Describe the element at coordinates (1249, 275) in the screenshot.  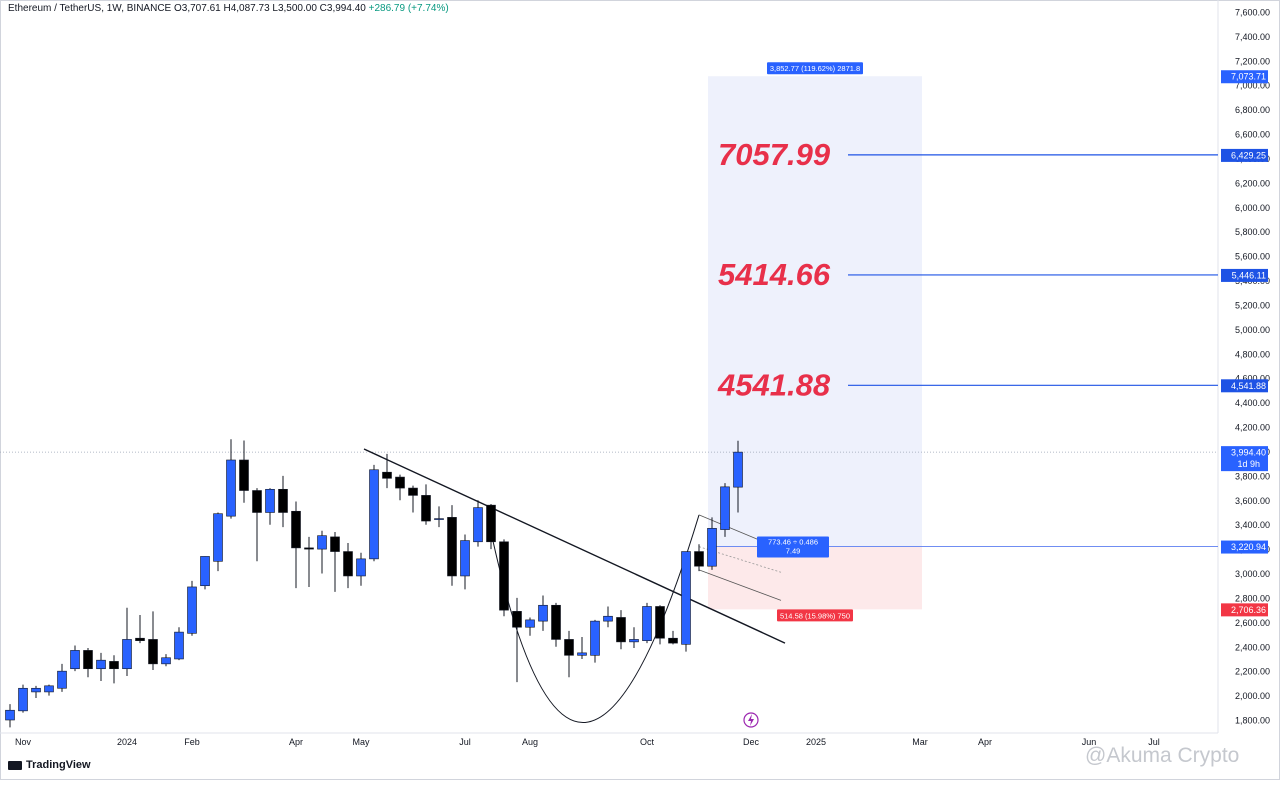
I see `target-price-label: 5,446.11` at that location.